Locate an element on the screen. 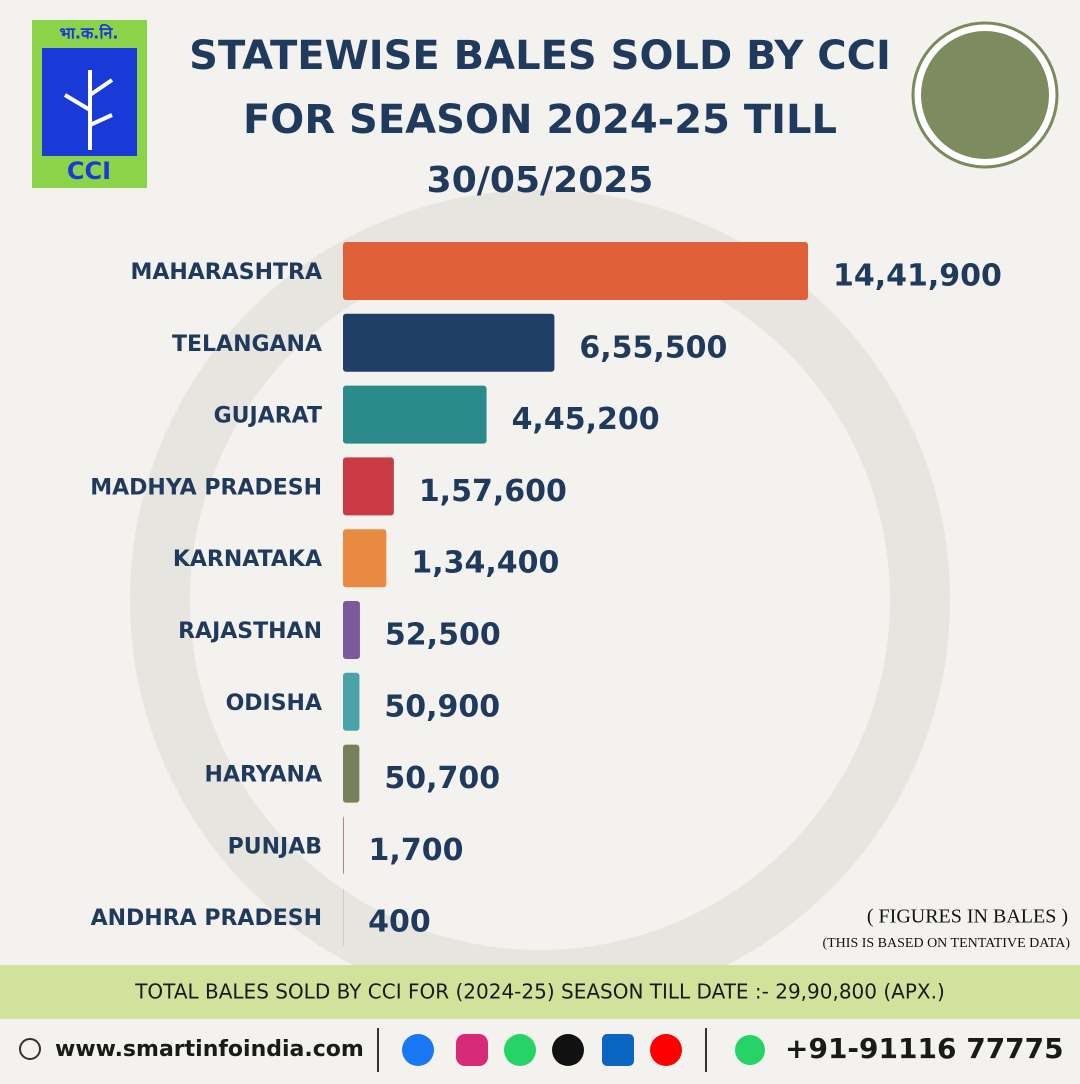 This screenshot has width=1080, height=1084. globe-icon is located at coordinates (30, 1049).